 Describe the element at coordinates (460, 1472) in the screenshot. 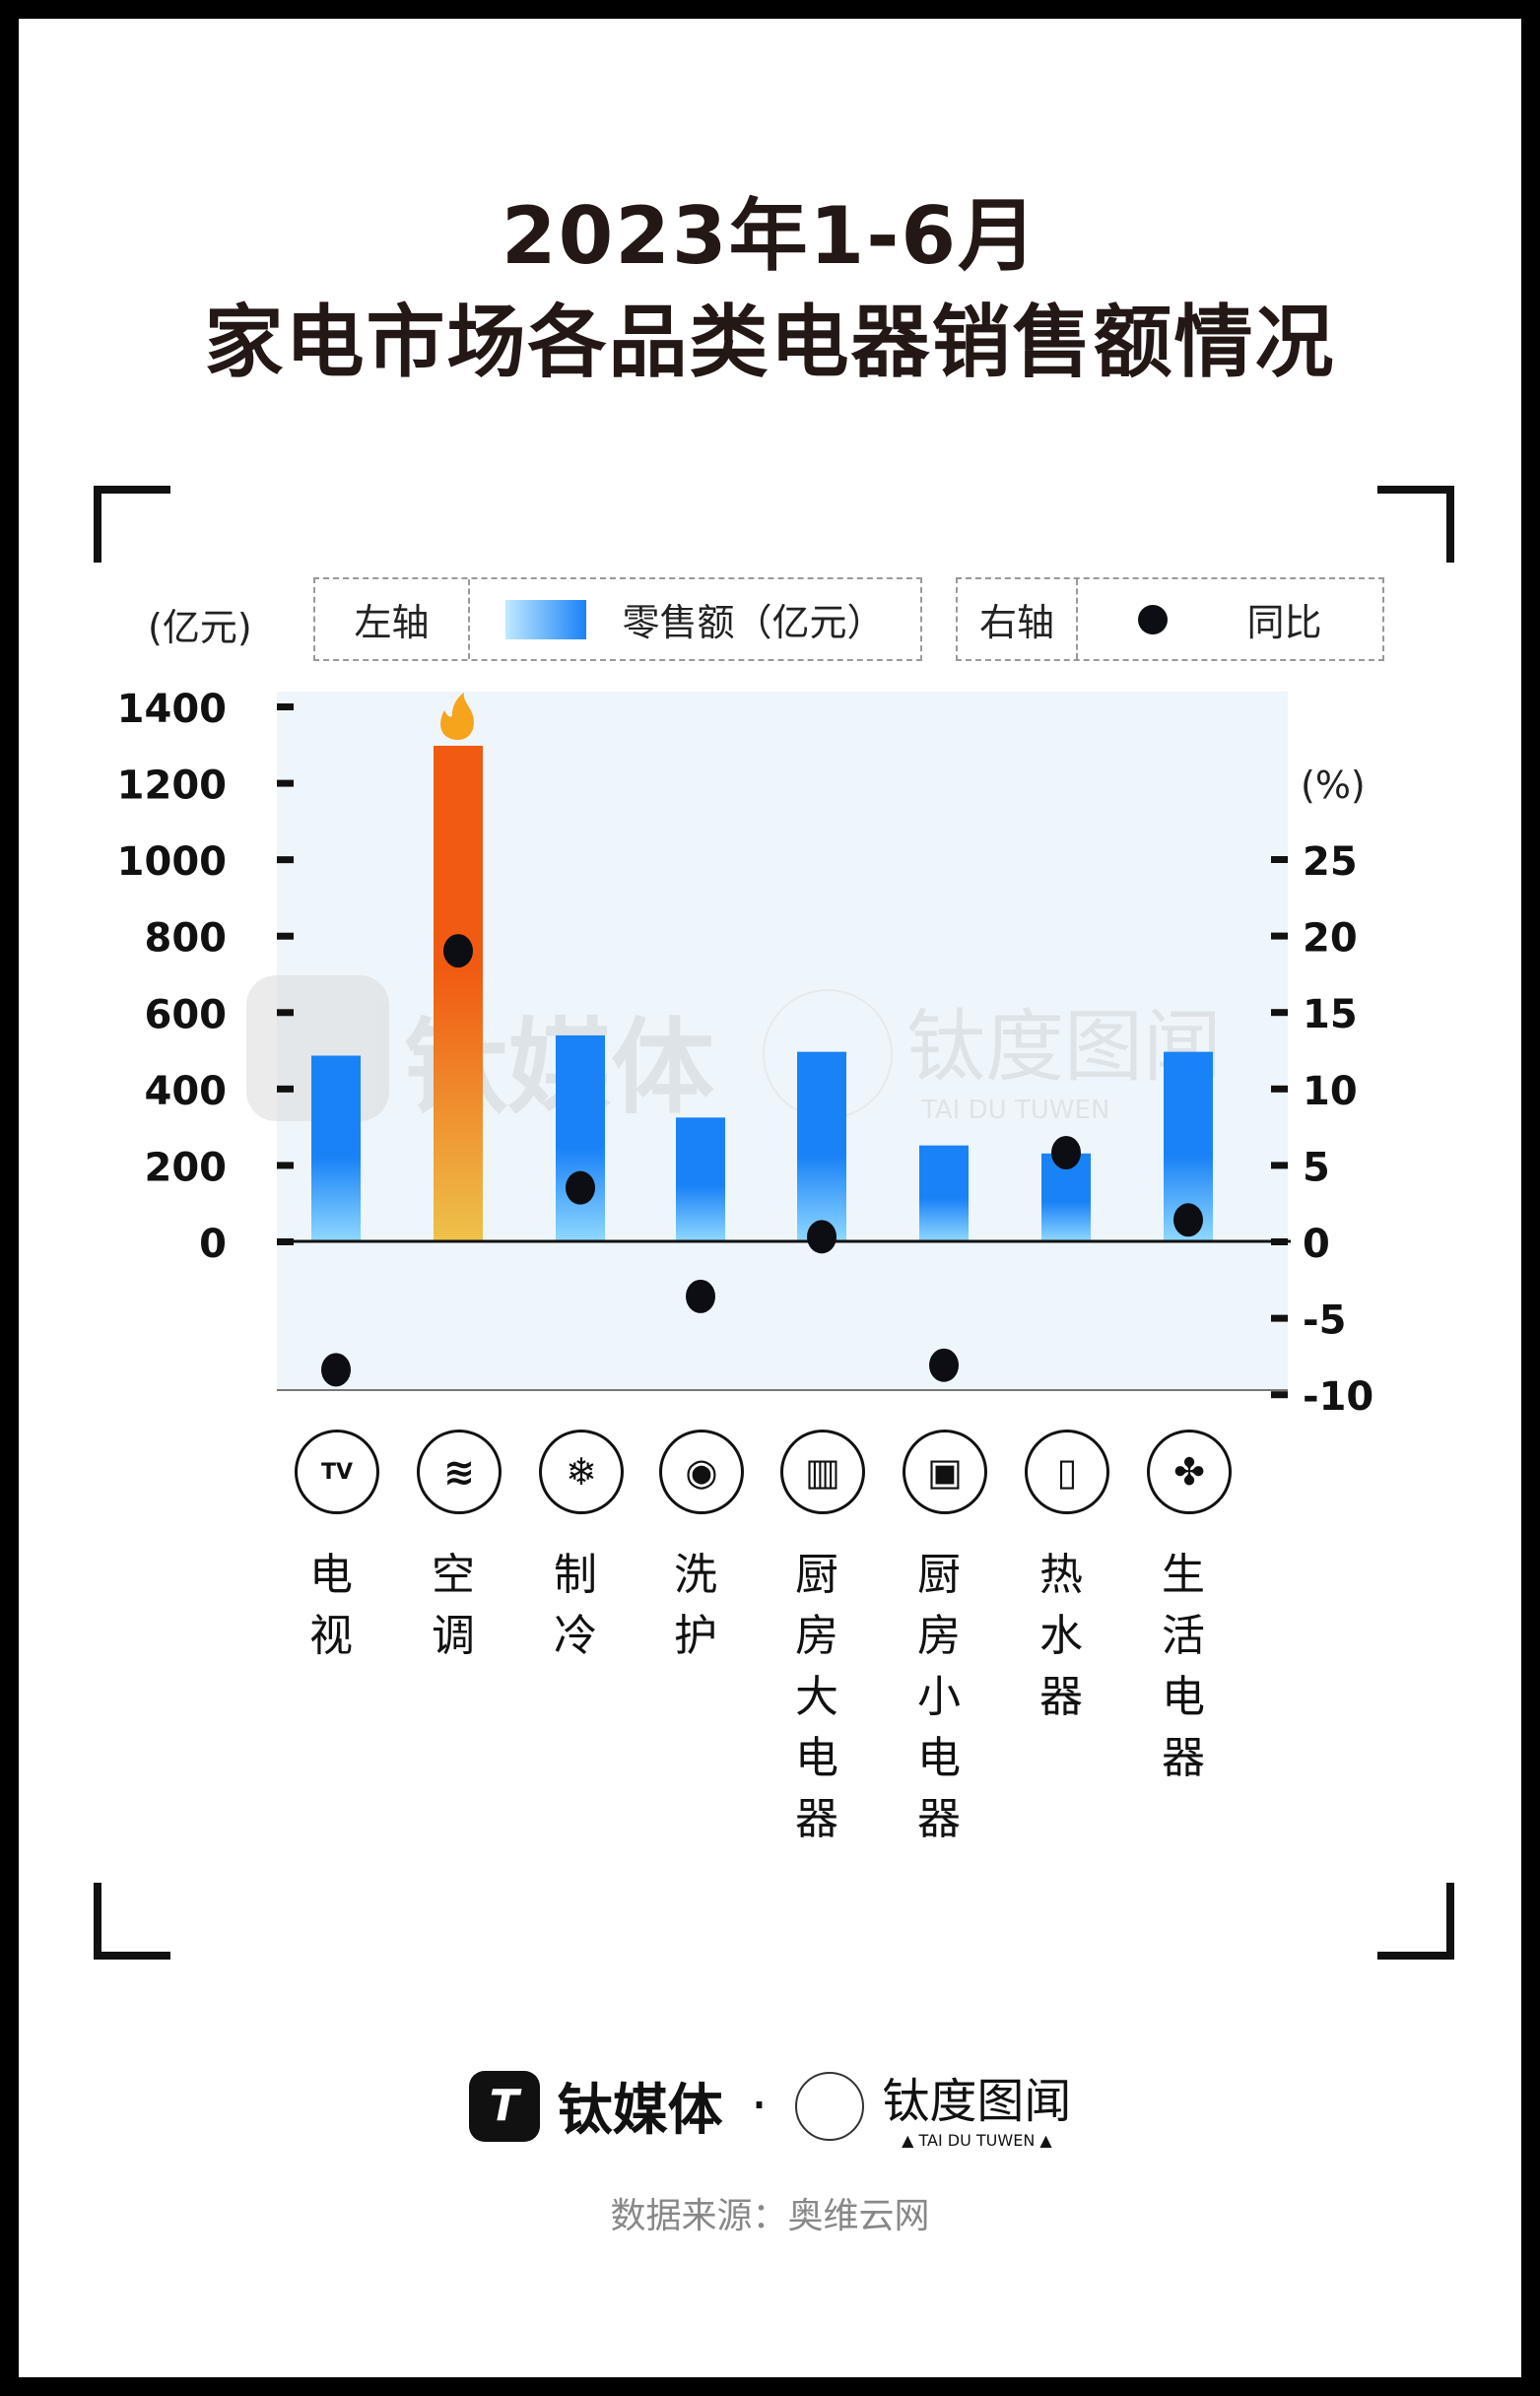

I see `air-conditioner-icon: ≋` at that location.